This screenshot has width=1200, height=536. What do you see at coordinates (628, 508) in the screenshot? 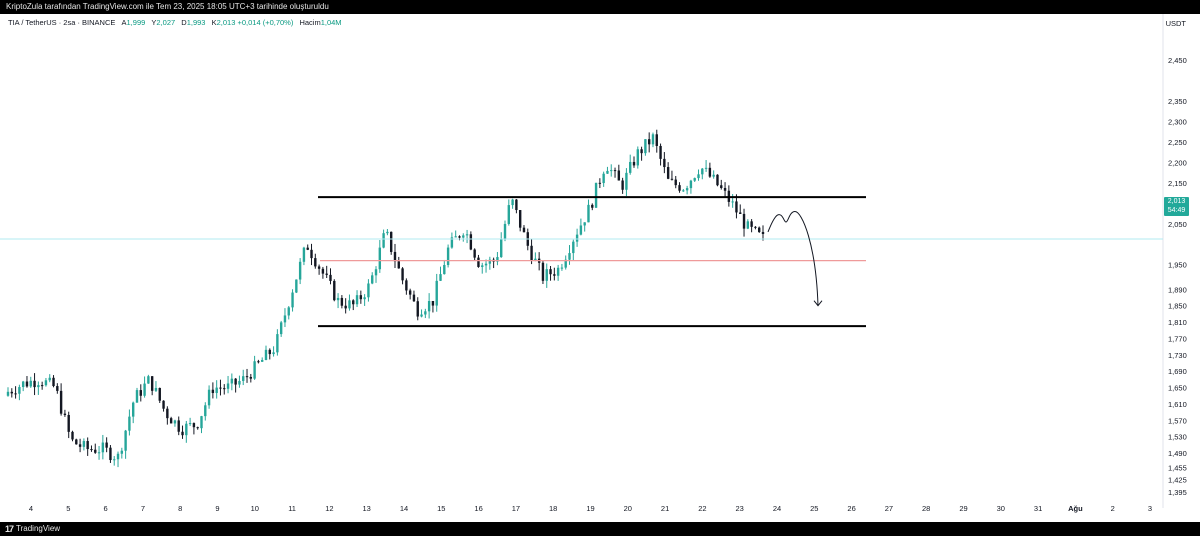
I see `x-tick-label: 20` at bounding box center [628, 508].